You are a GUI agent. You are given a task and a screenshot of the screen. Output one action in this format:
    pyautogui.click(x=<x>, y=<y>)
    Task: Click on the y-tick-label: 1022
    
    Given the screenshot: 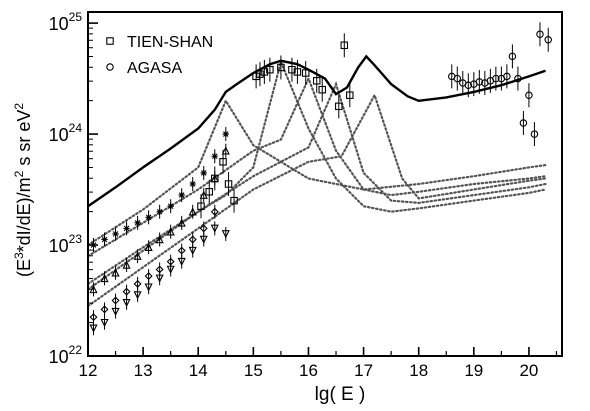 What is the action you would take?
    pyautogui.click(x=66, y=355)
    